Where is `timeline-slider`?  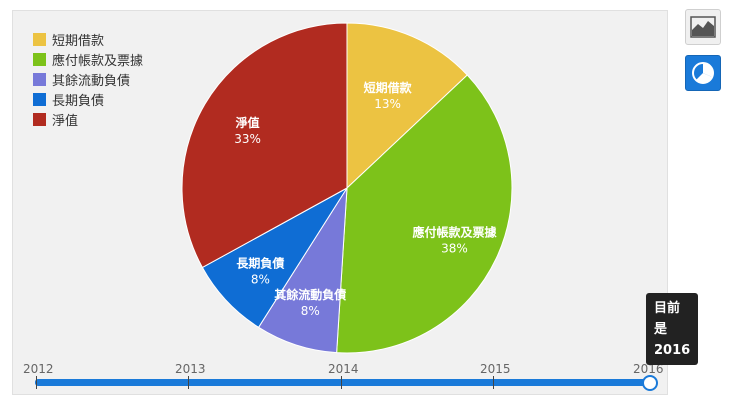 timeline-slider is located at coordinates (343, 382).